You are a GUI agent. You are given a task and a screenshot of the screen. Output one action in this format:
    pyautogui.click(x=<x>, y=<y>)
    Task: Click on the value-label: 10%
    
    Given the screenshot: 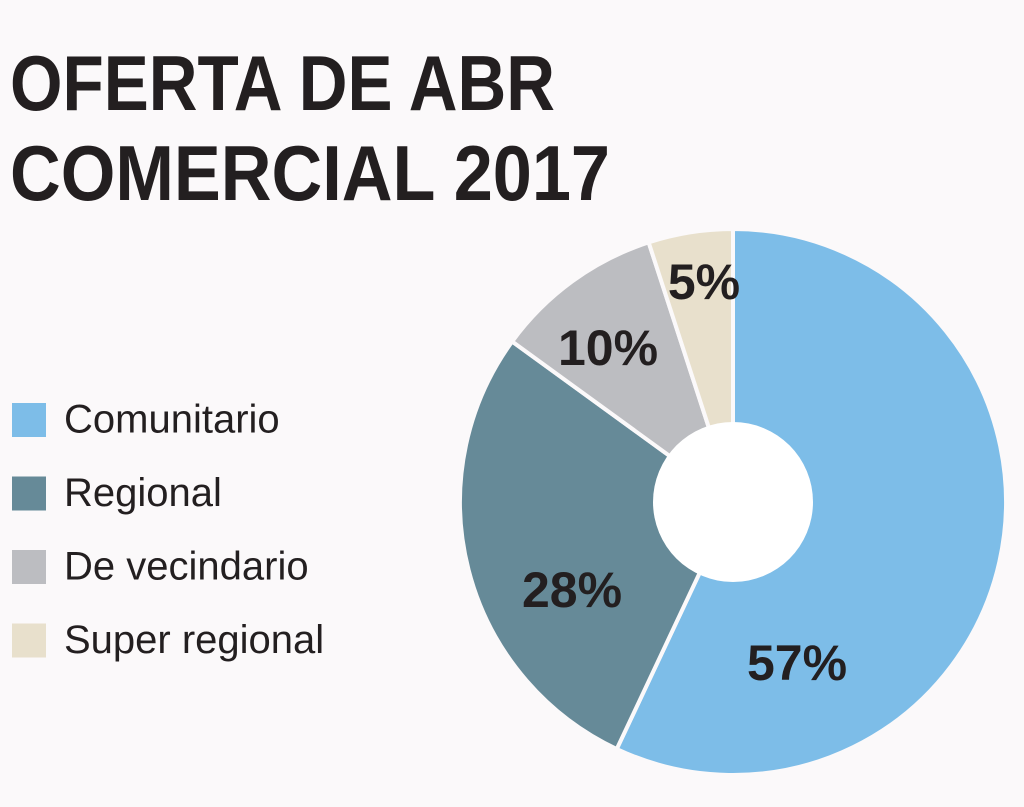 What is the action you would take?
    pyautogui.click(x=608, y=348)
    